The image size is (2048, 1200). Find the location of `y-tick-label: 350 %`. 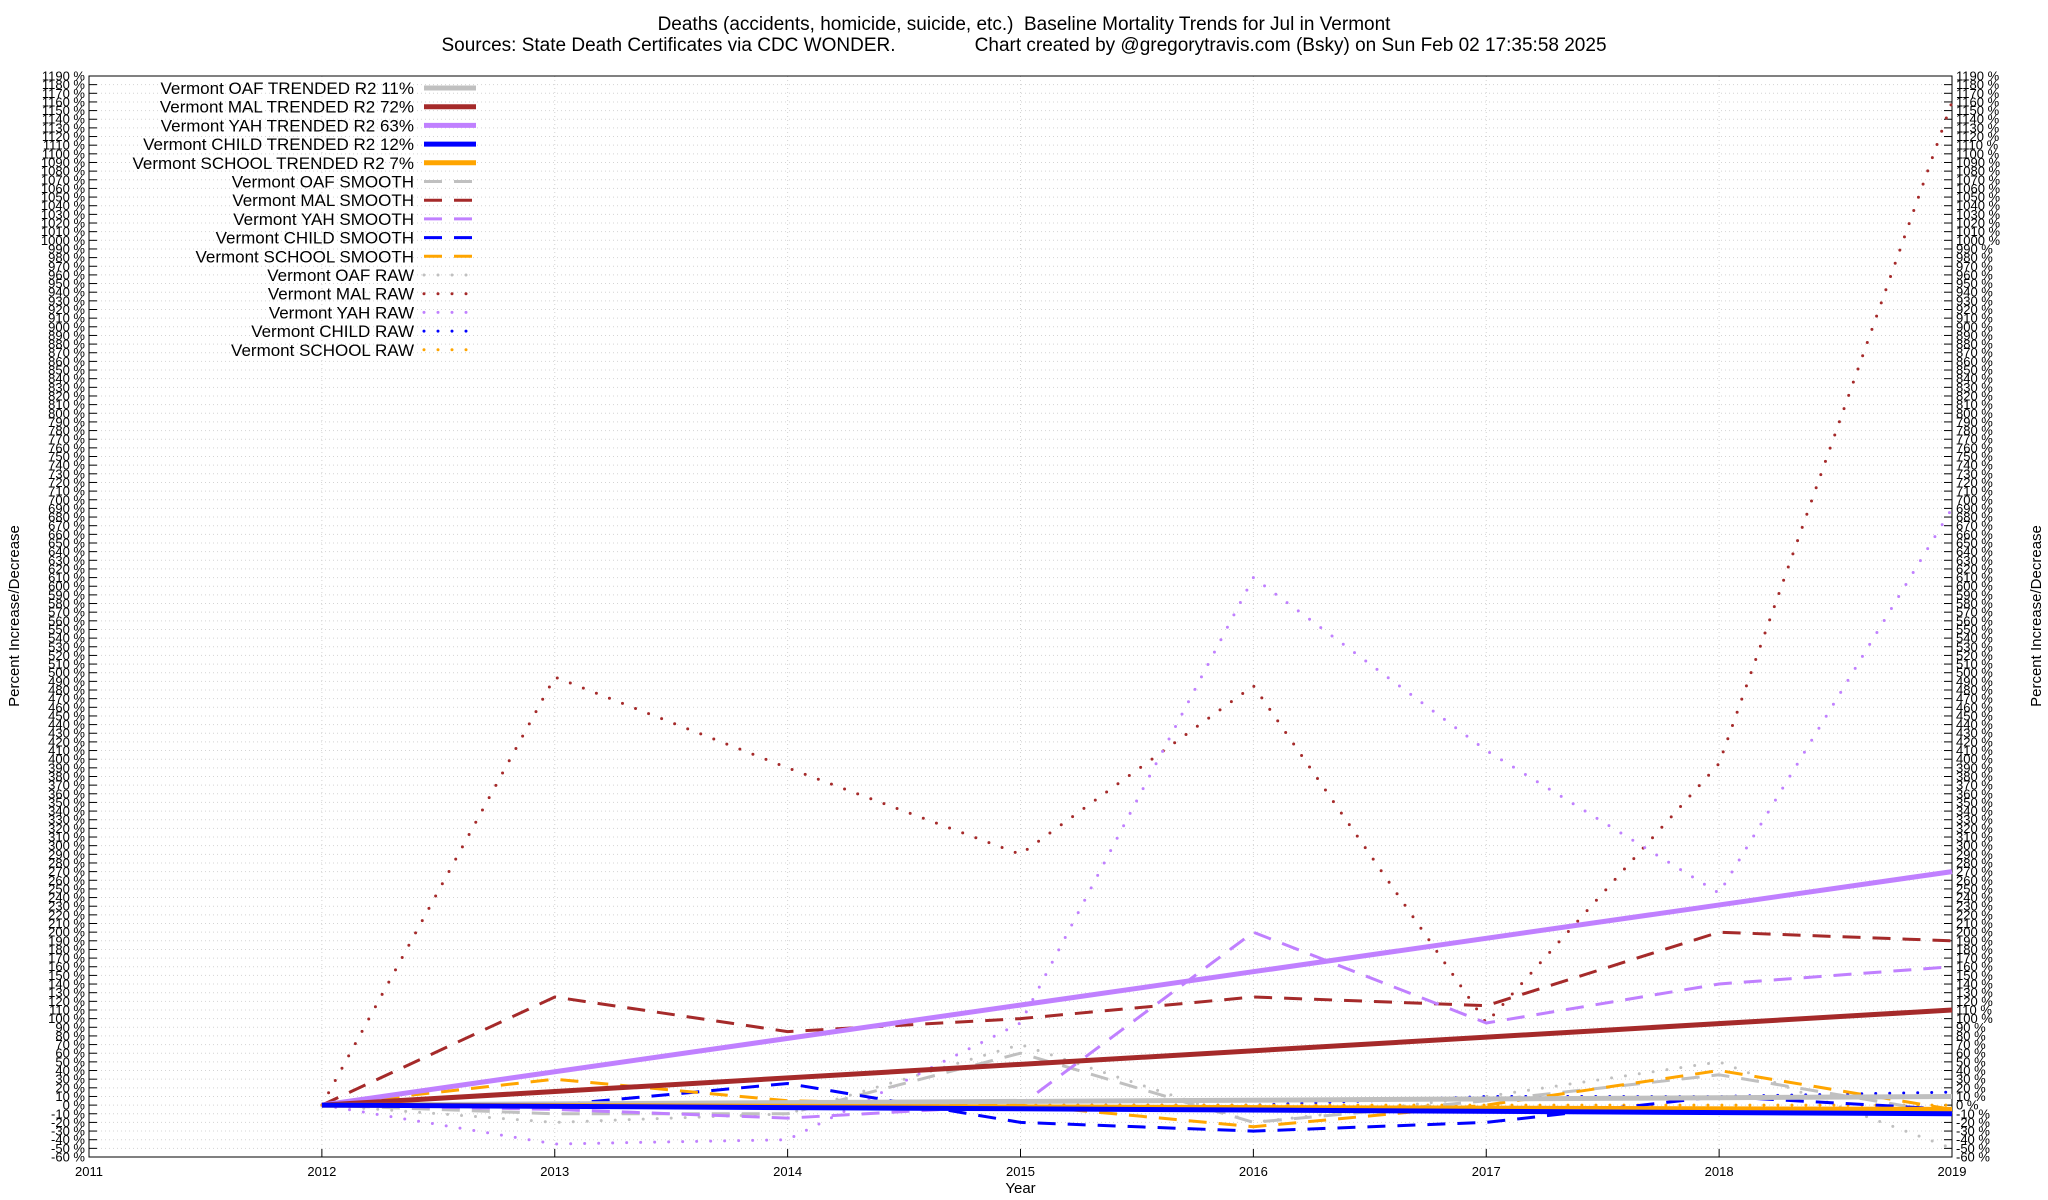

y-tick-label: 350 % is located at coordinates (66, 802).